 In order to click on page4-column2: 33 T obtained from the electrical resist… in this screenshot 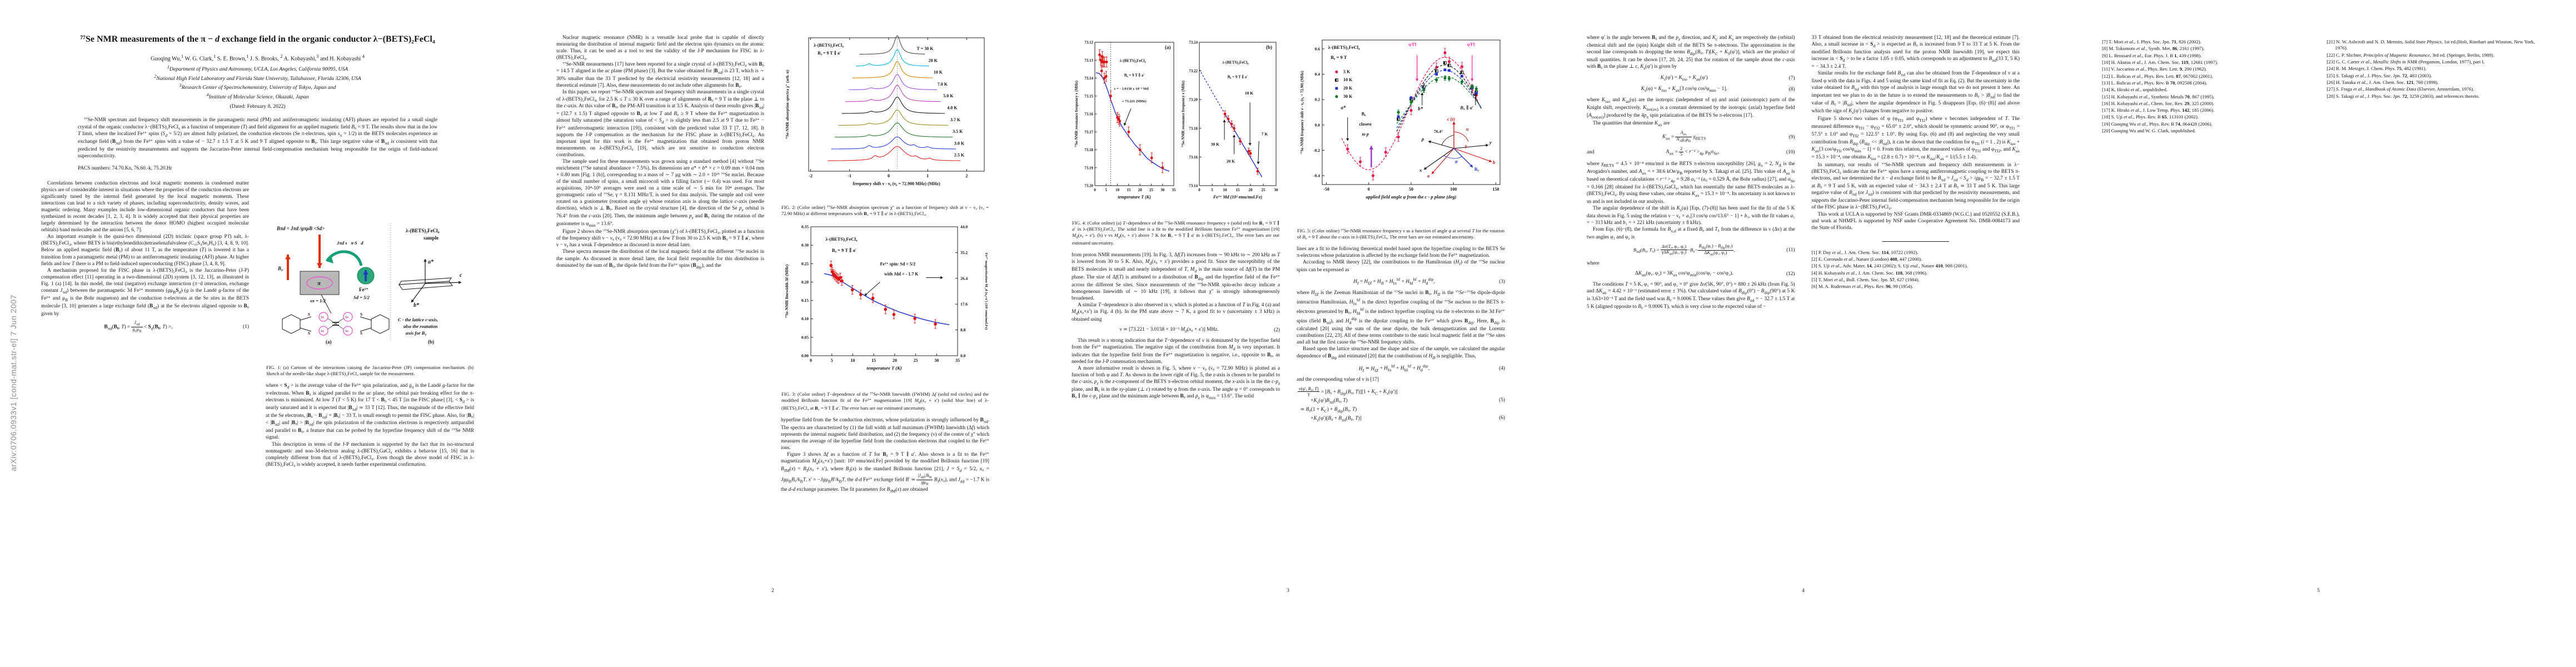, I will do `click(1916, 172)`.